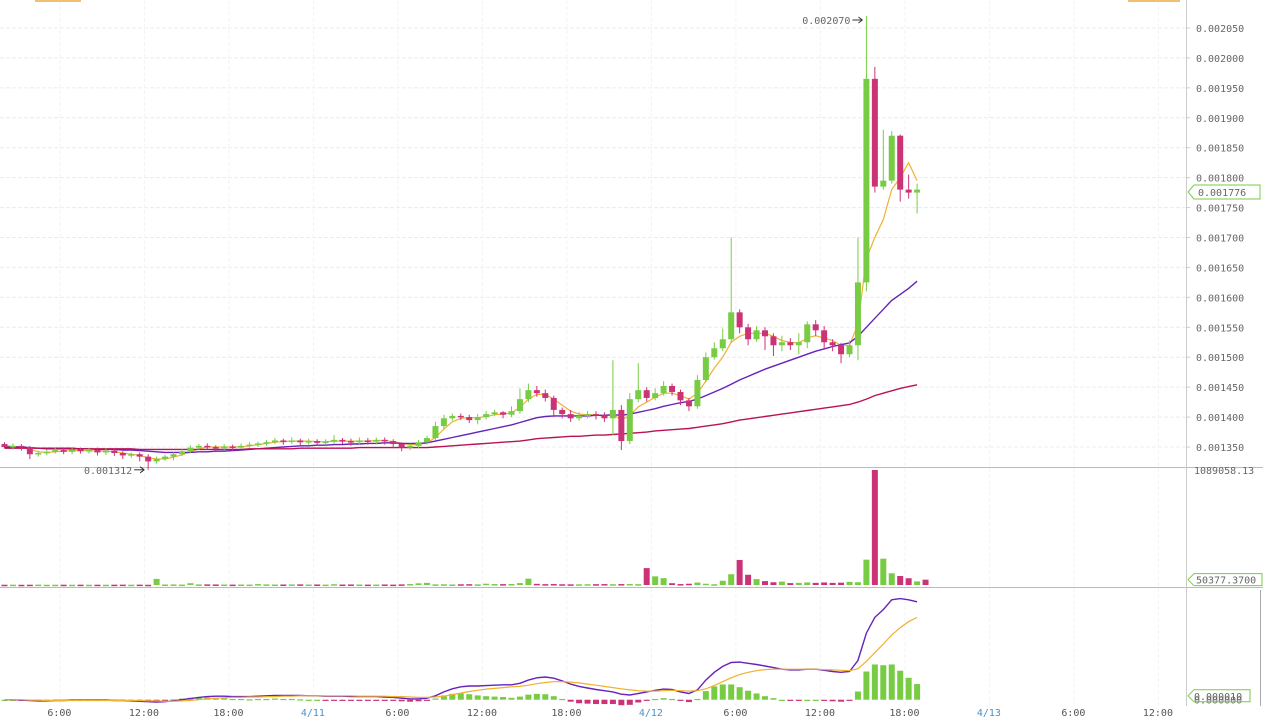 Image resolution: width=1263 pixels, height=721 pixels. Describe the element at coordinates (228, 712) in the screenshot. I see `time-tick-label: 18:00` at that location.